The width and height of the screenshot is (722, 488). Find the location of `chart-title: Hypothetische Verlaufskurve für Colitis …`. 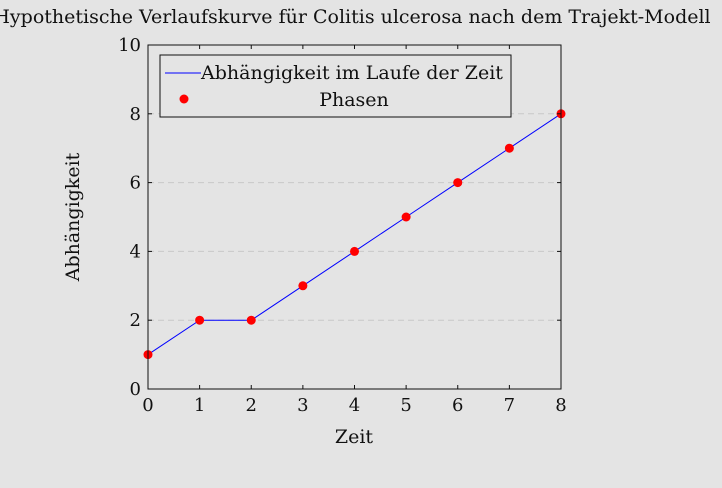

chart-title: Hypothetische Verlaufskurve für Colitis … is located at coordinates (355, 17).